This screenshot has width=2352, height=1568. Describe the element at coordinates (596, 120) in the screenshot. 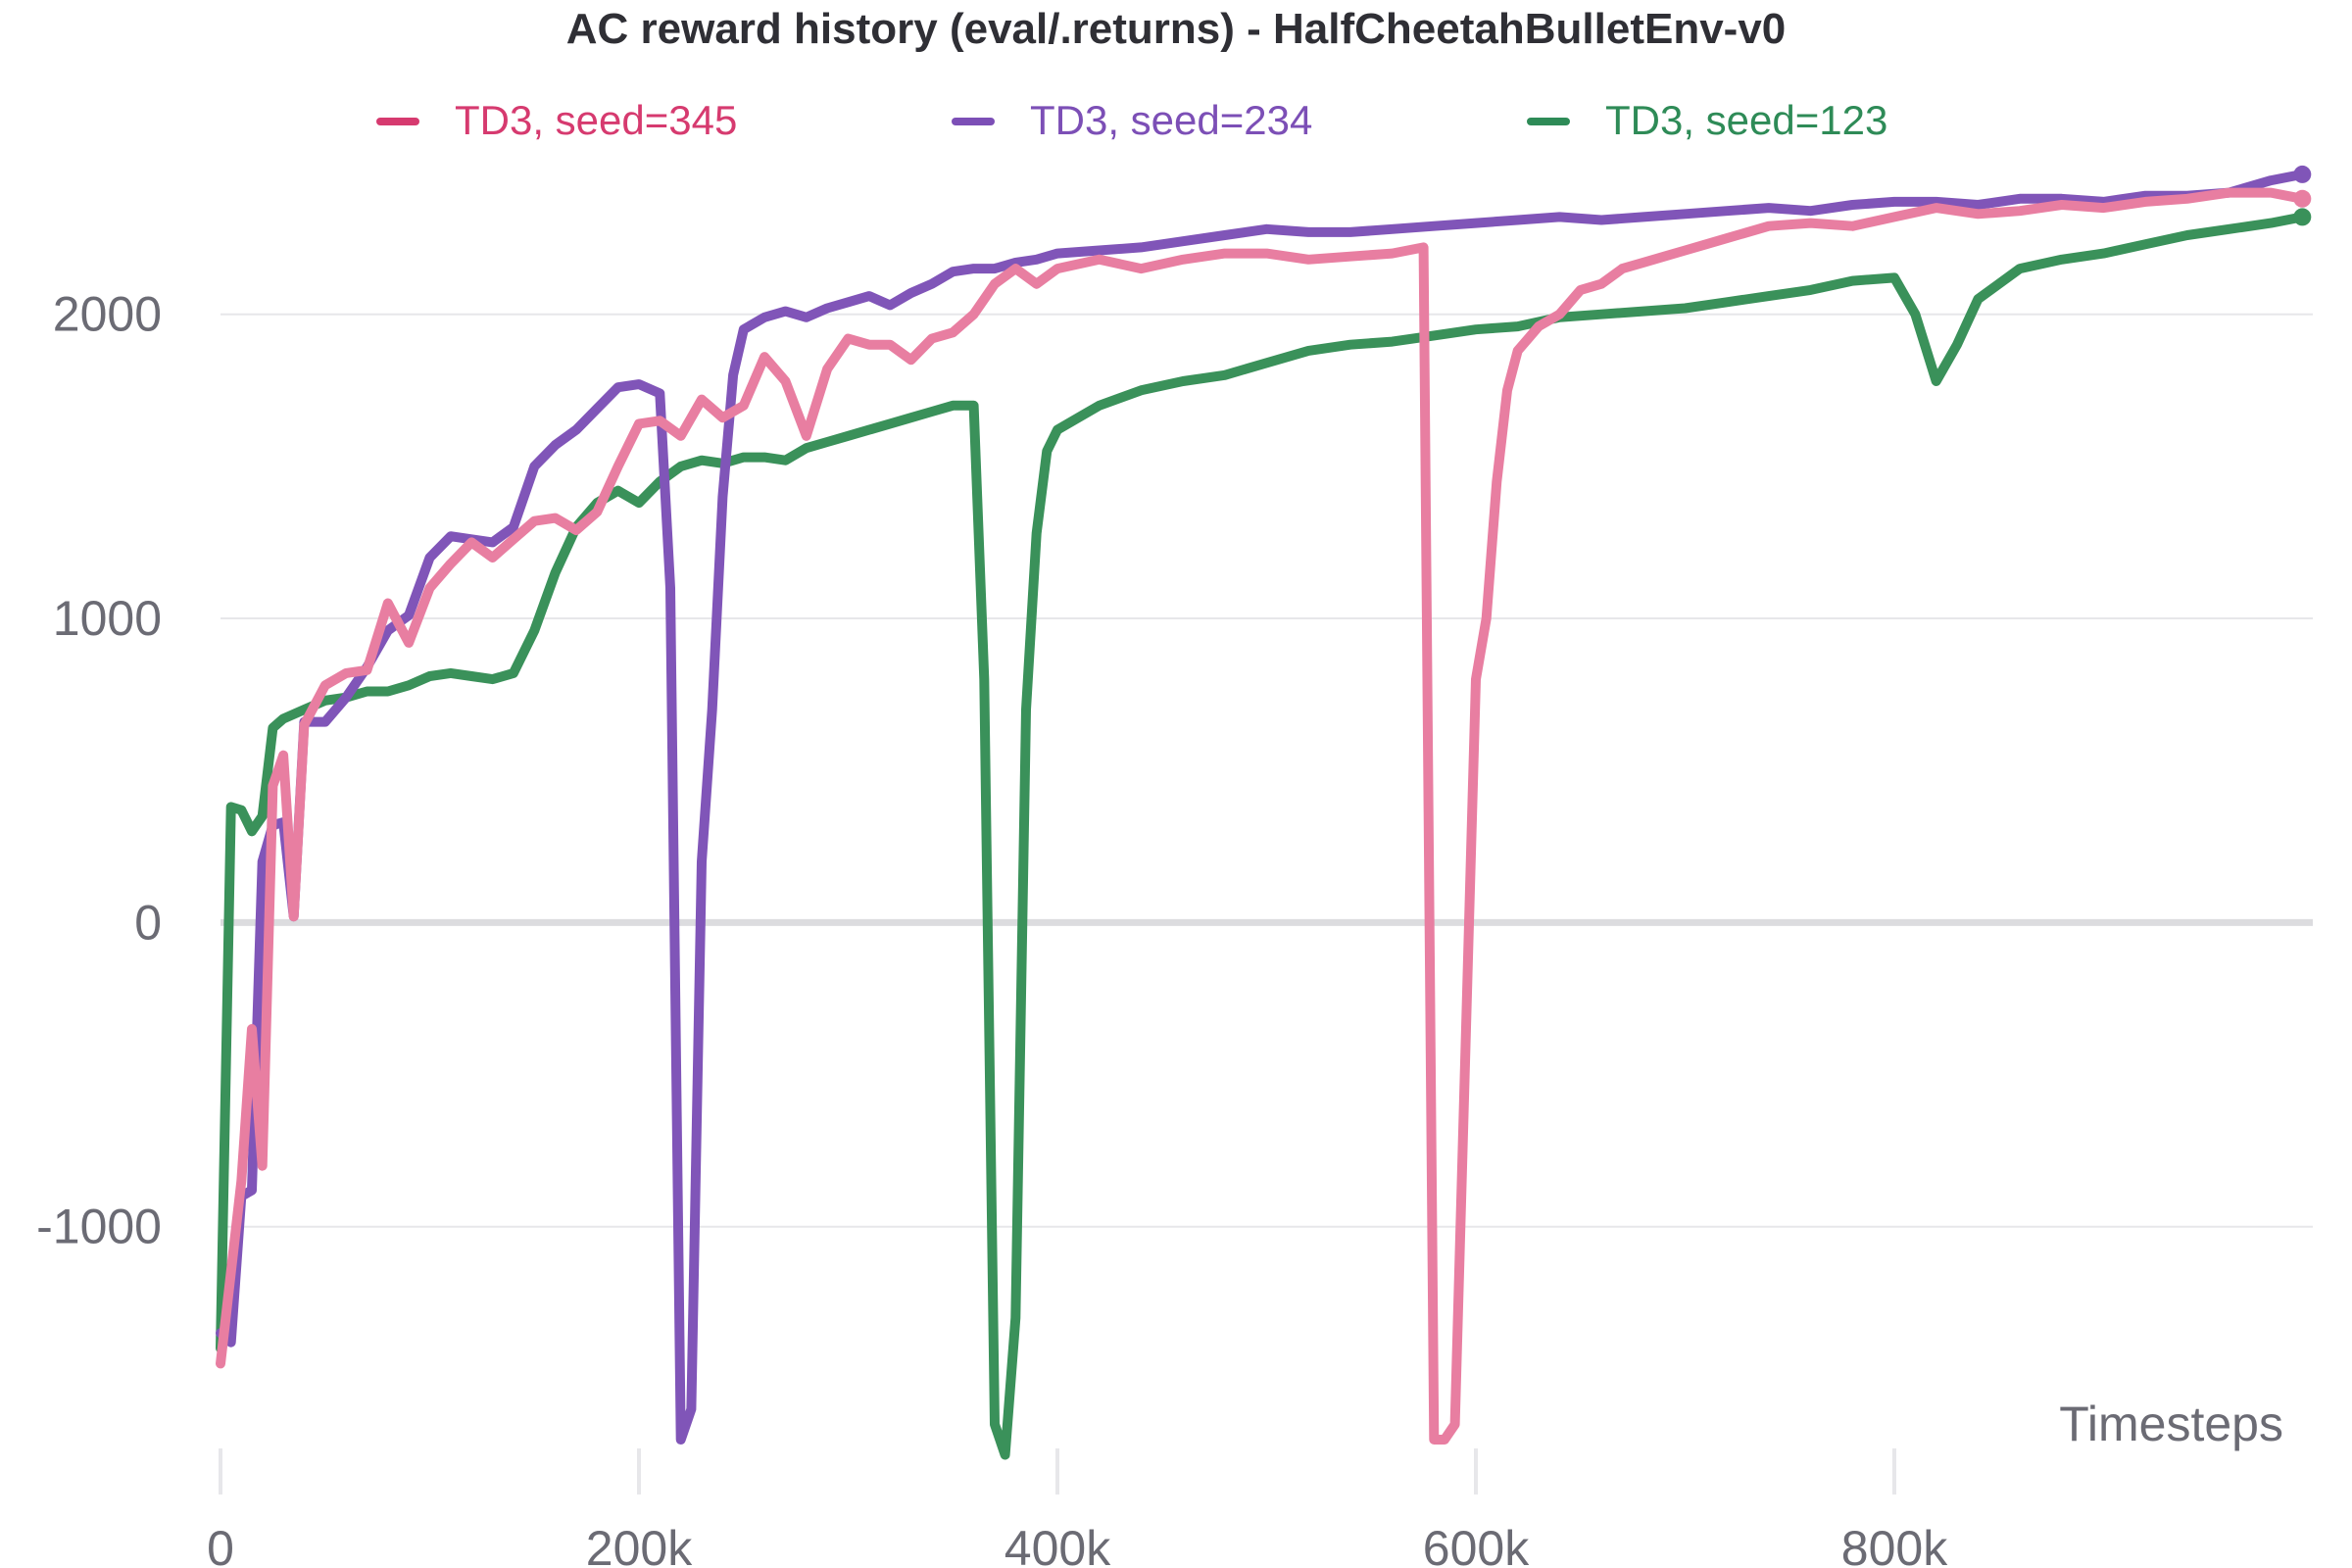

I see `legend-label-0: TD3, seed=345` at that location.